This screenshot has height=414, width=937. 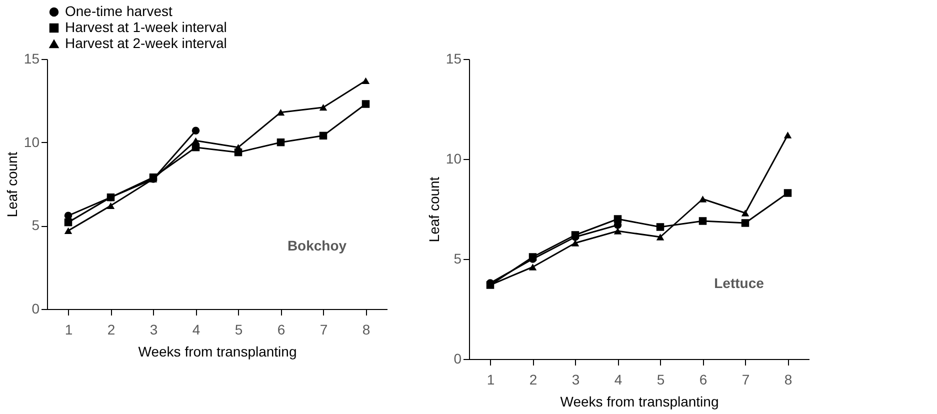 I want to click on legend-label: Harvest at 1-week interval, so click(x=146, y=27).